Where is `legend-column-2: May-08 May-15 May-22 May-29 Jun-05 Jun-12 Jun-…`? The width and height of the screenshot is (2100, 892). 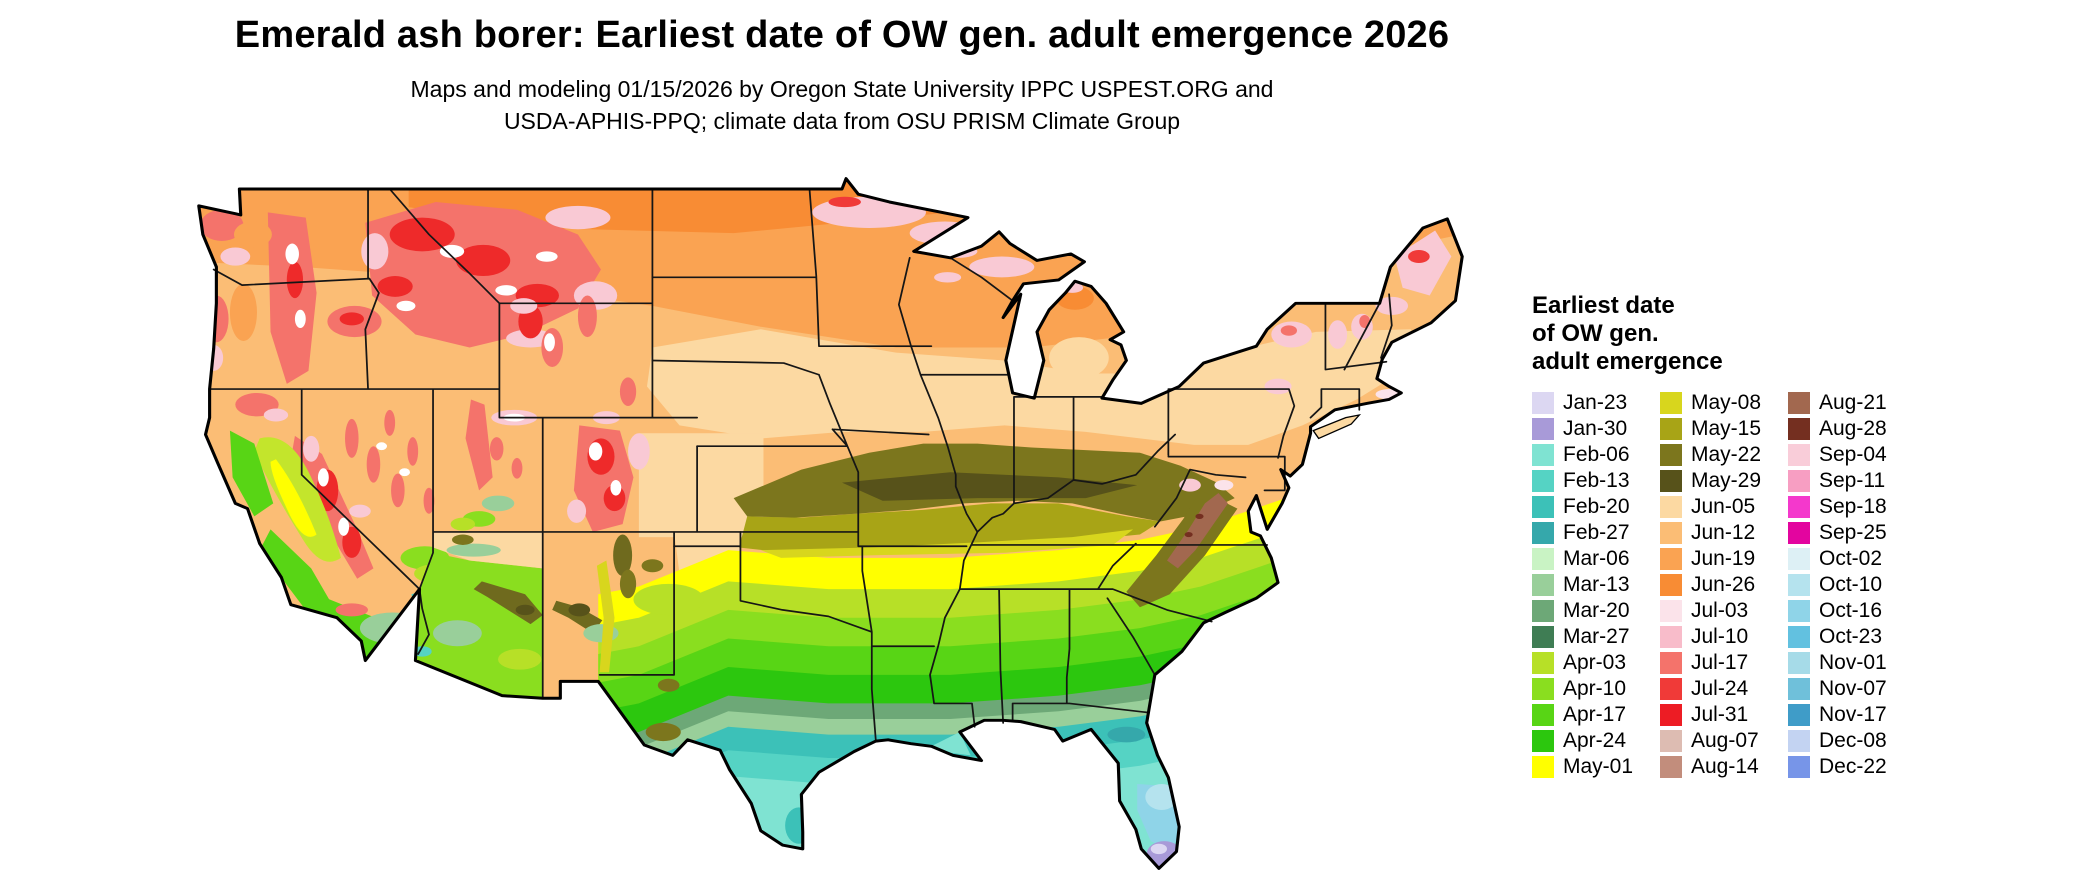
legend-column-2: May-08 May-15 May-22 May-29 Jun-05 Jun-12 Jun-… is located at coordinates (1724, 585).